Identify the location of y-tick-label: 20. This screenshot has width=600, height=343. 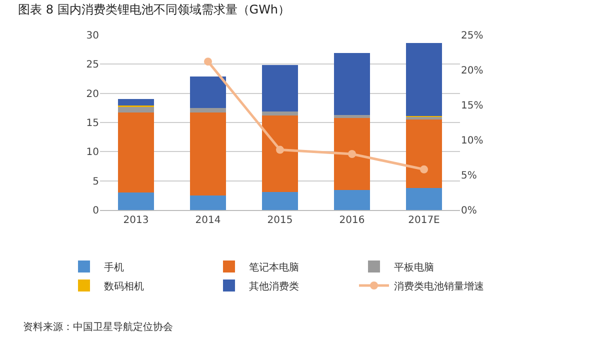
(92, 94).